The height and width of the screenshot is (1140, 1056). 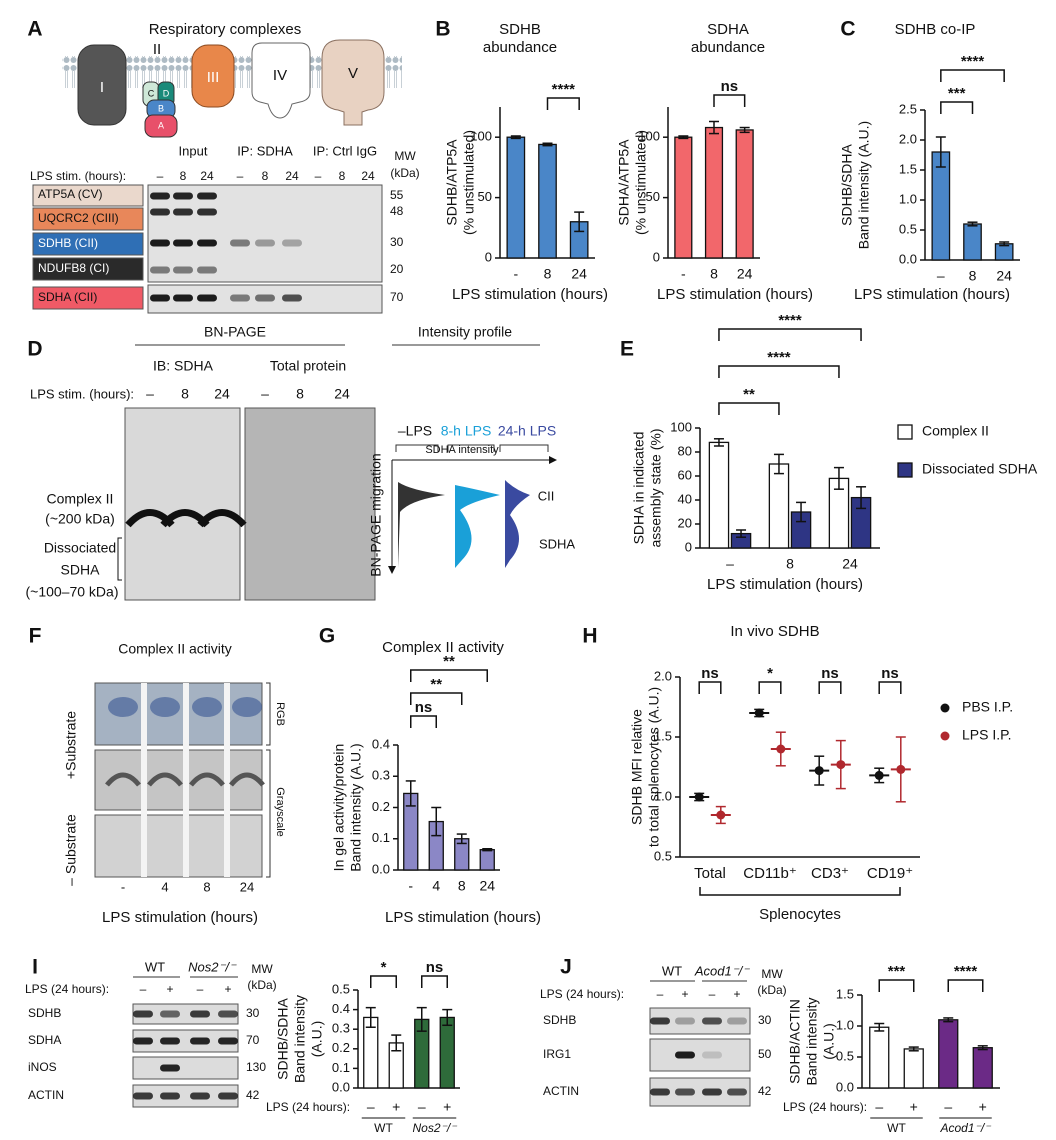 I want to click on lane-label: +, so click(x=736, y=994).